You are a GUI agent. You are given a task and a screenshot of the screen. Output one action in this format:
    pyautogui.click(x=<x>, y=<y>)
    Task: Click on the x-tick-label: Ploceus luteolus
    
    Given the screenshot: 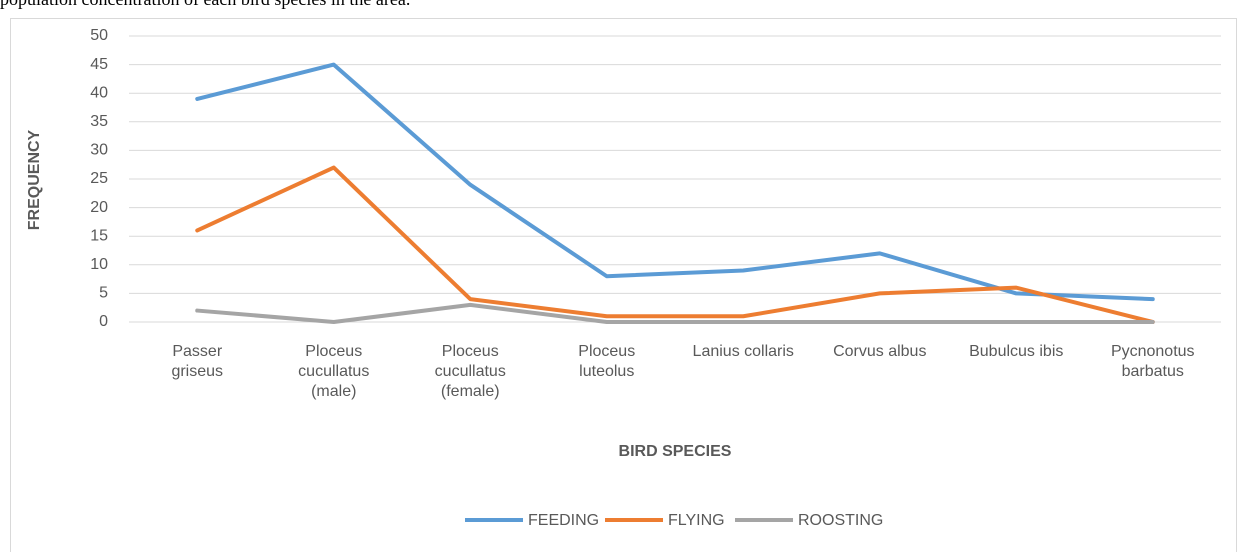 What is the action you would take?
    pyautogui.click(x=607, y=361)
    